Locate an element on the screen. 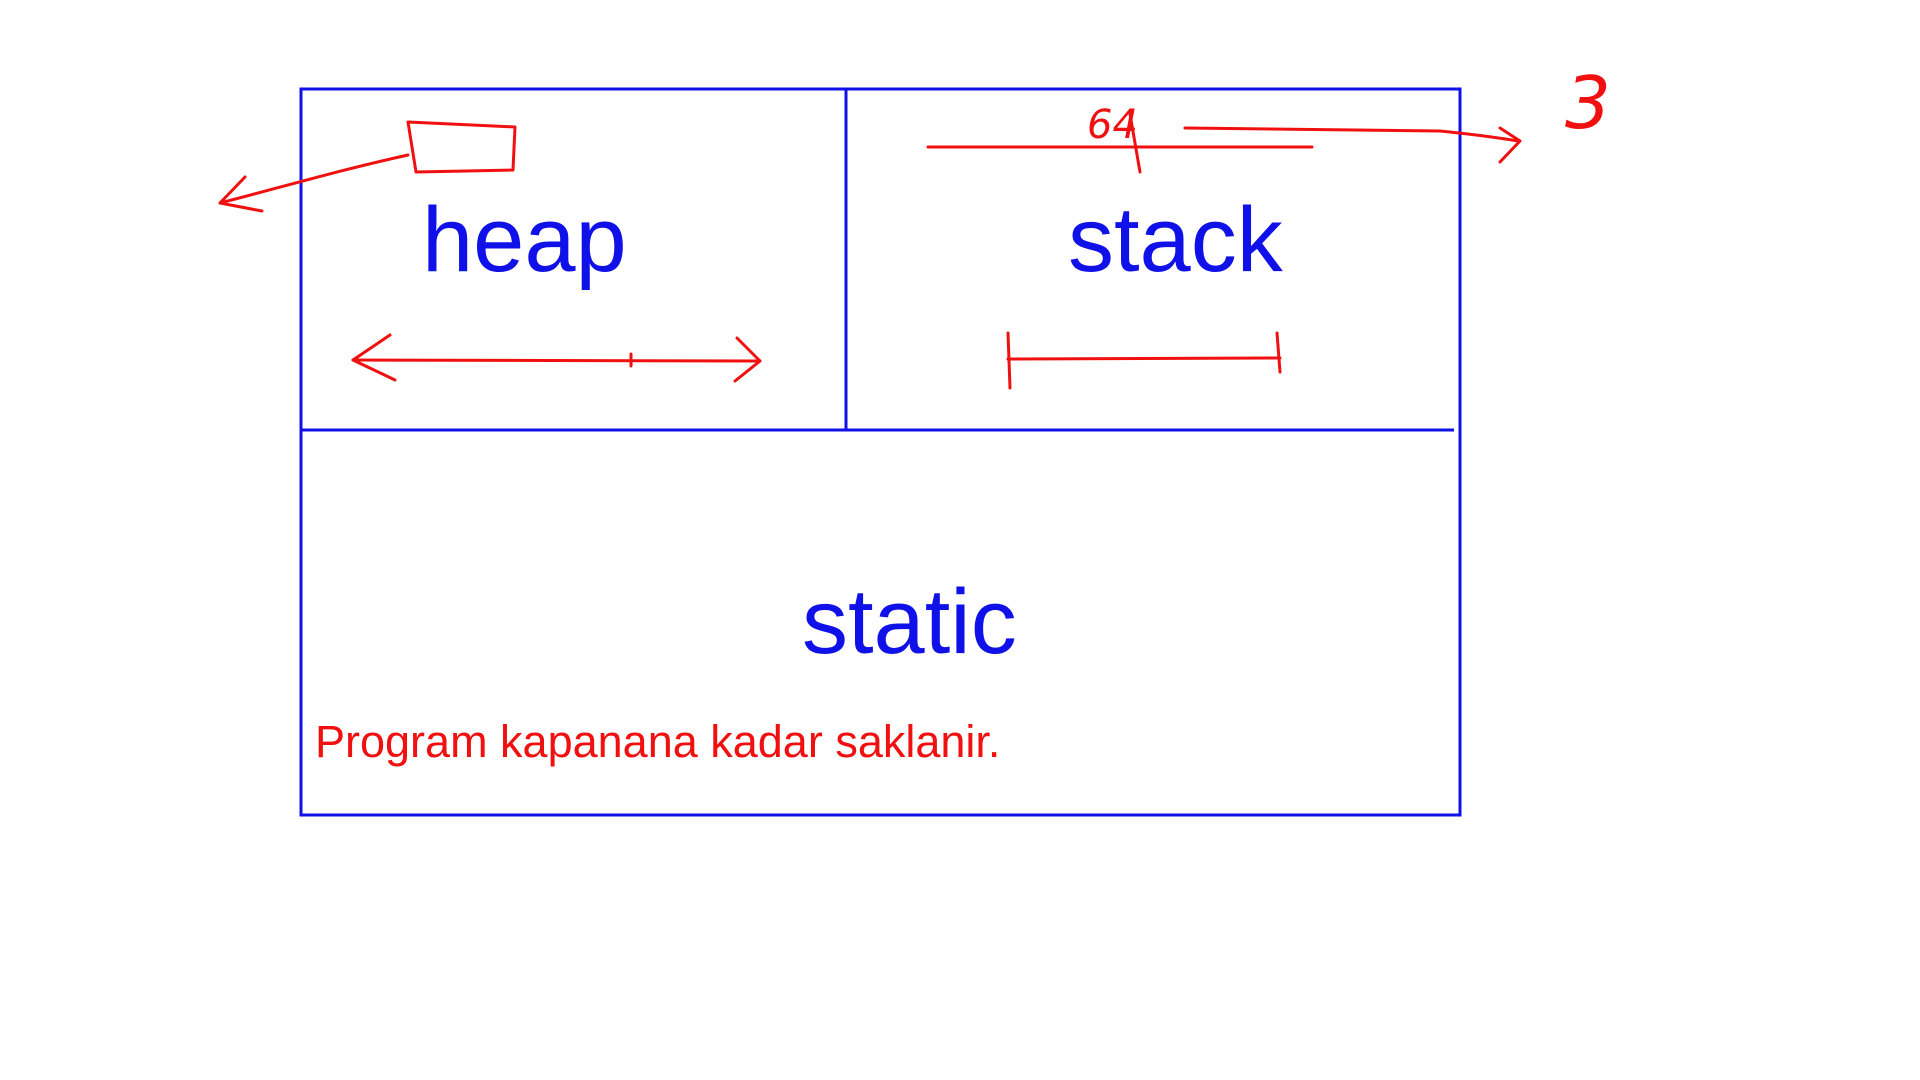 This screenshot has width=1920, height=1080. stack-right-arrow-head is located at coordinates (1510, 145).